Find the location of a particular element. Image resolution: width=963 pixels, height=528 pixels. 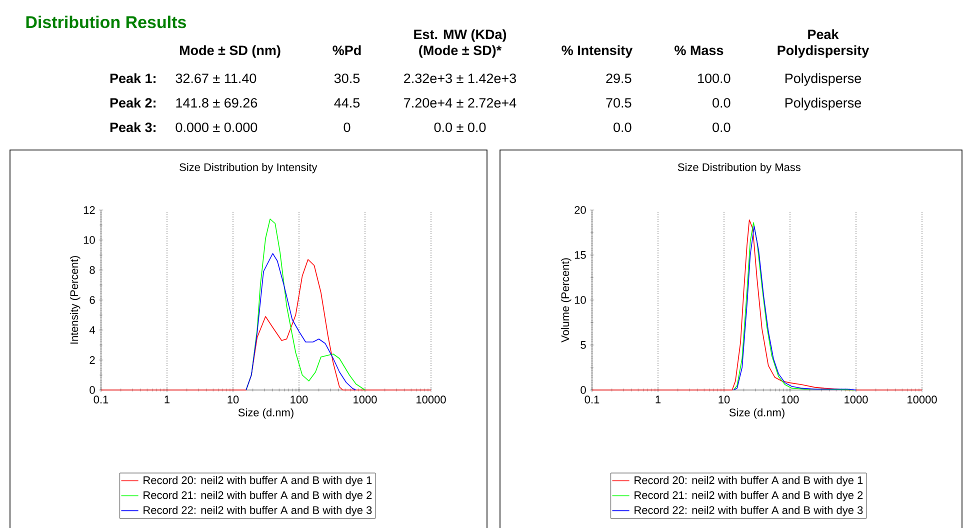

chart-title: Size Distribution by Mass is located at coordinates (739, 168).